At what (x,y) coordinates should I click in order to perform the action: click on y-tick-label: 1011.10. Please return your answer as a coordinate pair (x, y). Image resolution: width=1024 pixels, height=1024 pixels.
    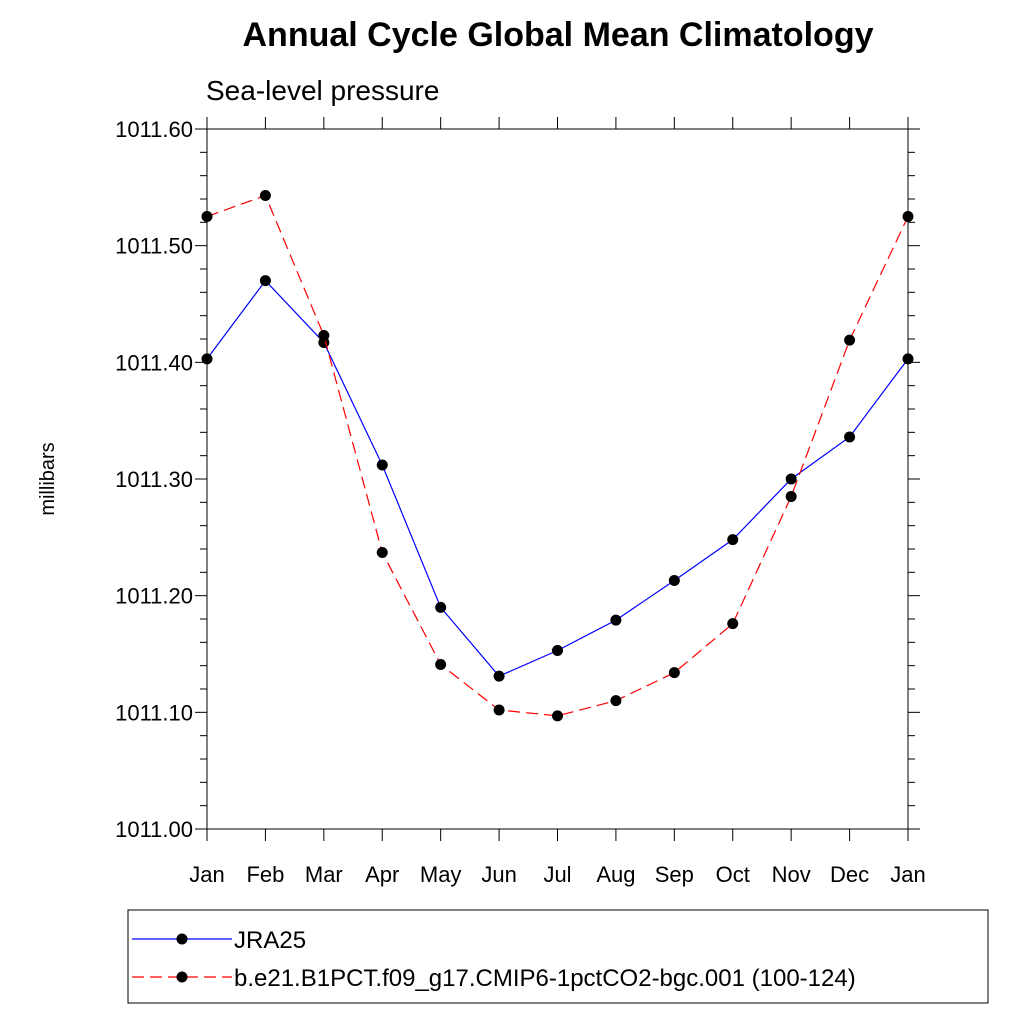
    Looking at the image, I should click on (154, 712).